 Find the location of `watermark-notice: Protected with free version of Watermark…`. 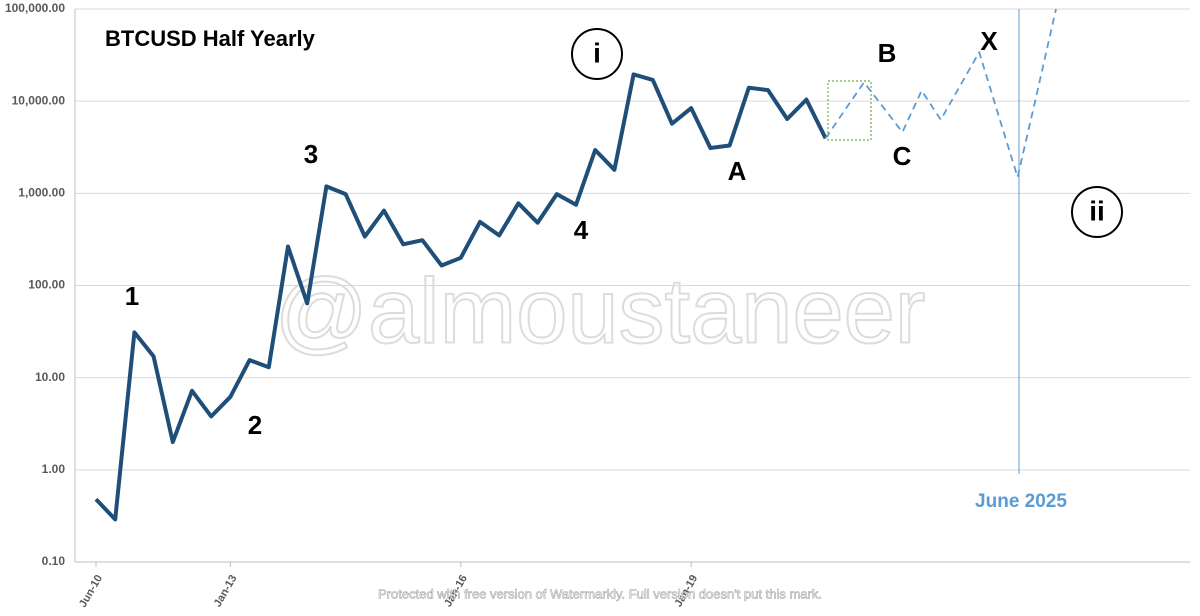

watermark-notice: Protected with free version of Watermark… is located at coordinates (600, 593).